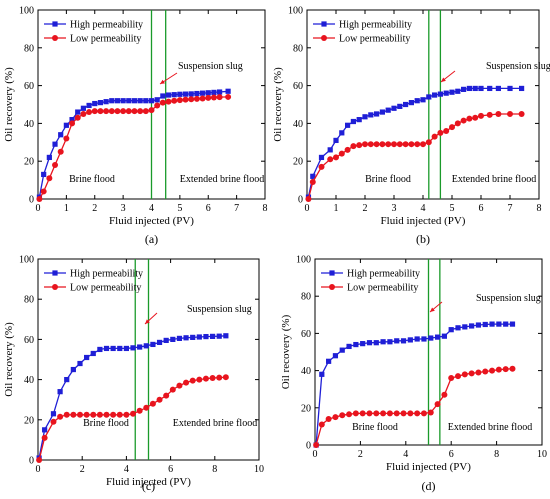 The height and width of the screenshot is (499, 550). Describe the element at coordinates (82, 469) in the screenshot. I see `x-tick-label: 2` at that location.